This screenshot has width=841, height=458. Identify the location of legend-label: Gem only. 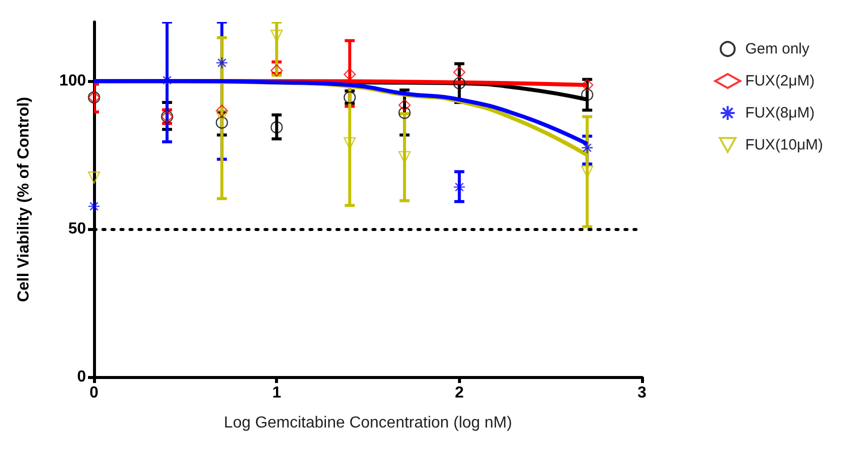
(777, 49).